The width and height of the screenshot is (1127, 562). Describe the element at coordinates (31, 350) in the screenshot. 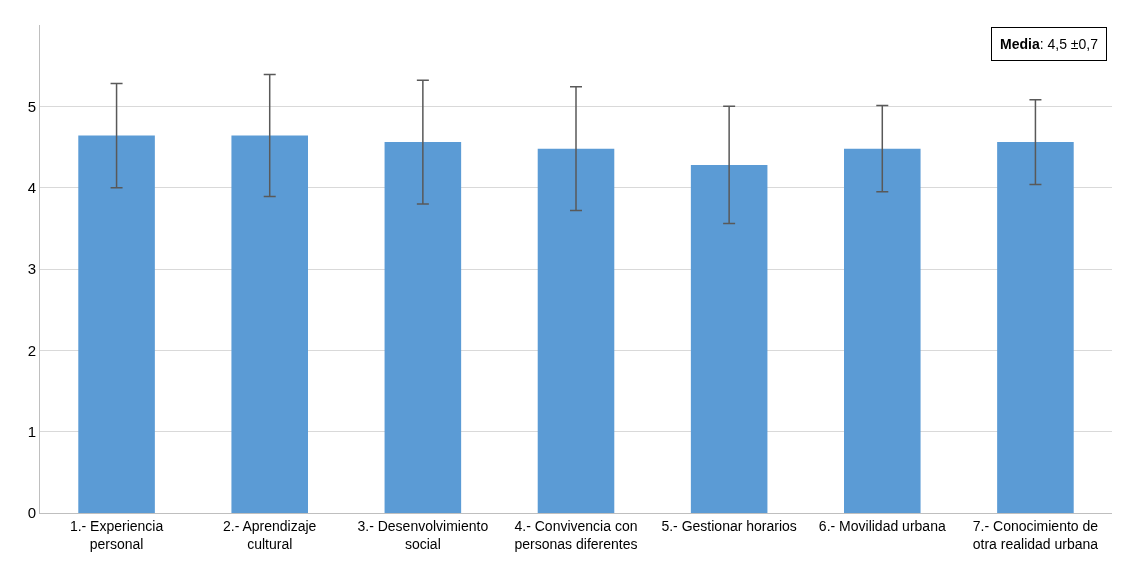

I see `y-tick-label: 2` at that location.